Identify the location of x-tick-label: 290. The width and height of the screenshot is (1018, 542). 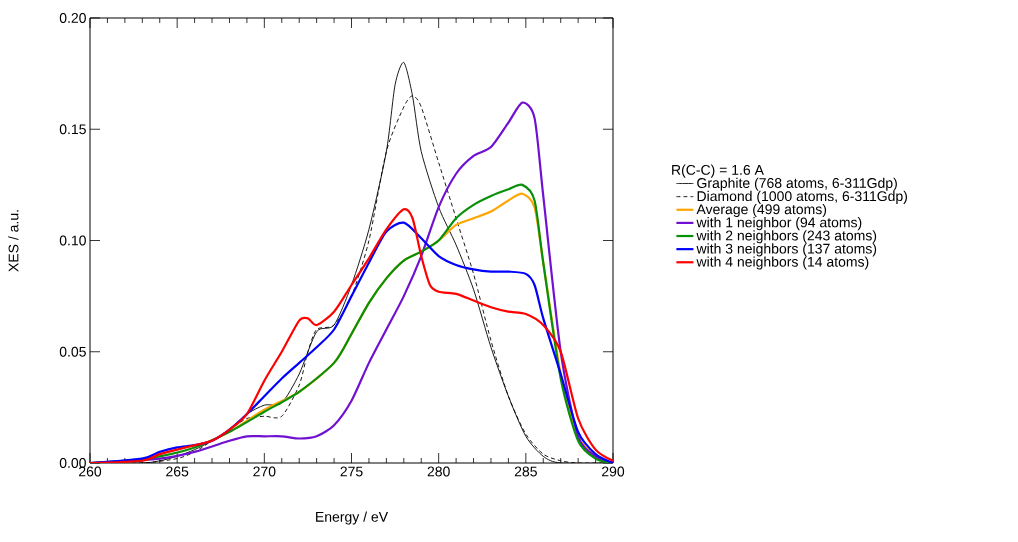
(613, 471).